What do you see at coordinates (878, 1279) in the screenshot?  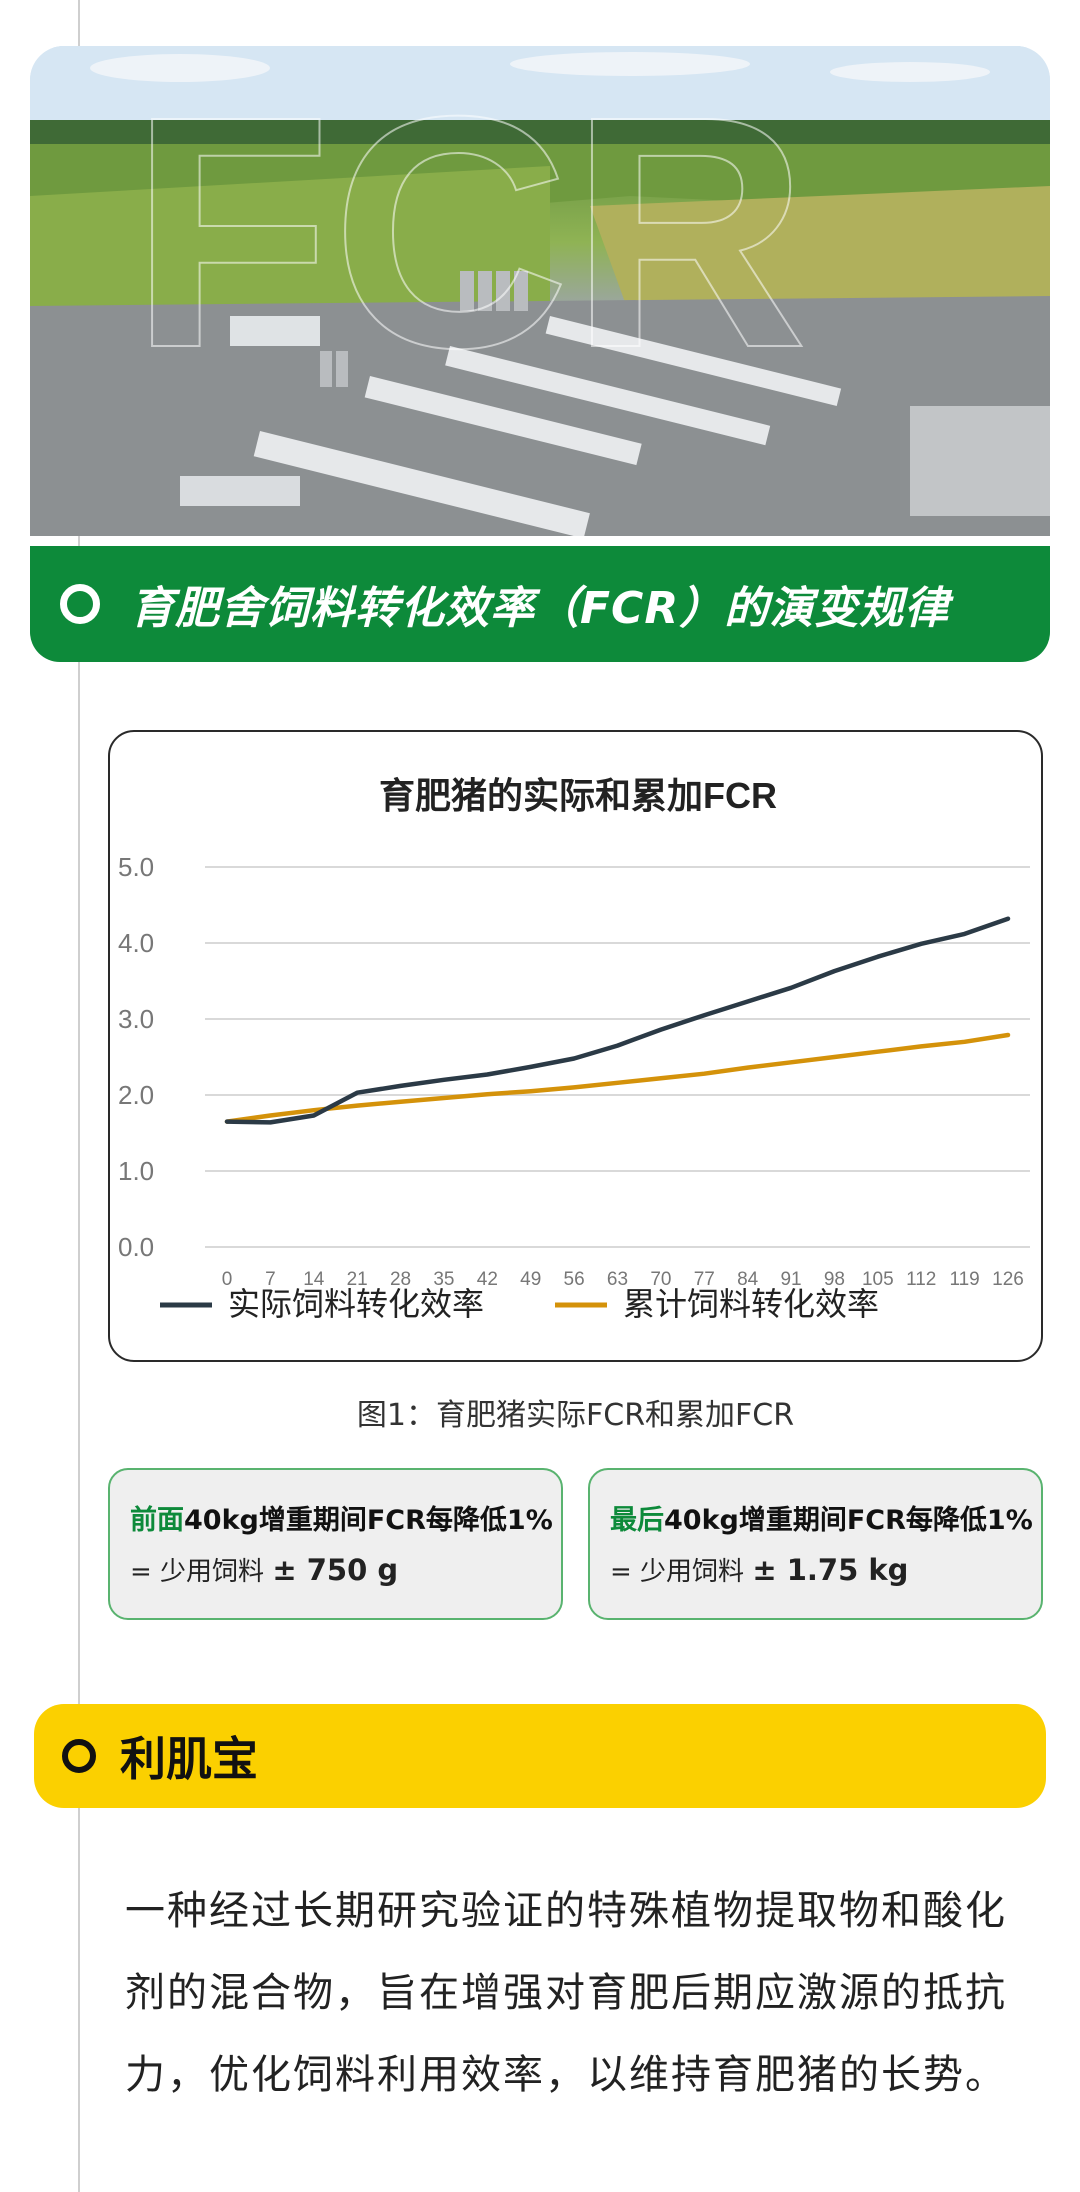 I see `x-tick-label: 105` at bounding box center [878, 1279].